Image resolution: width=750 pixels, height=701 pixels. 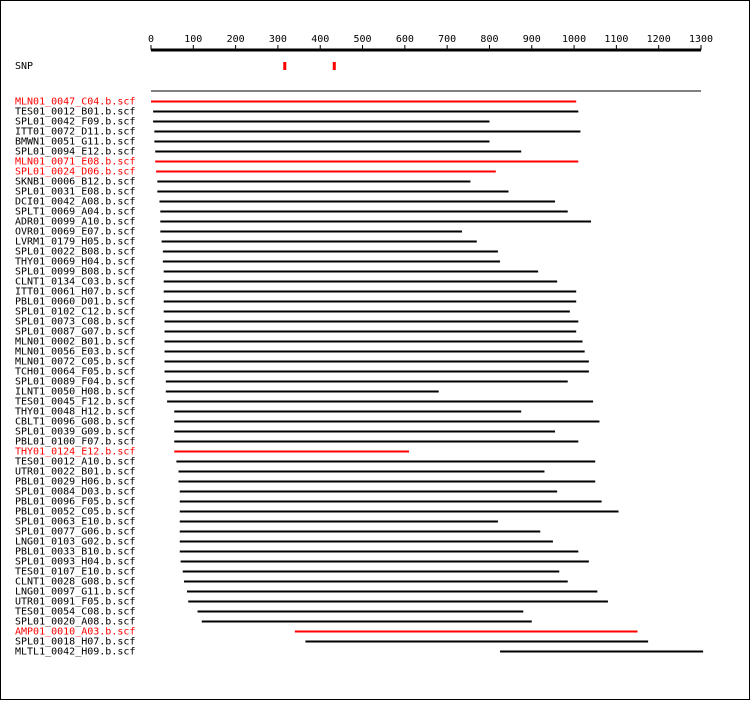 I want to click on read-label: SPL01_0087_G07.b.scf, so click(x=75, y=332).